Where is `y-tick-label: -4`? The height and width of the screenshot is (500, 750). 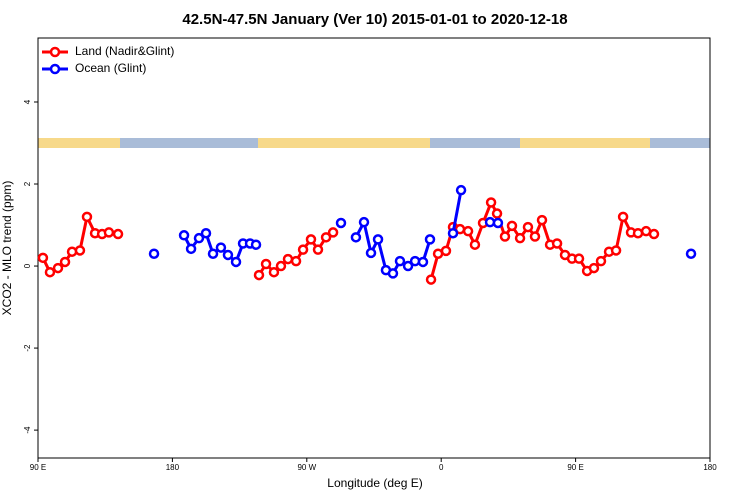 y-tick-label: -4 is located at coordinates (27, 430).